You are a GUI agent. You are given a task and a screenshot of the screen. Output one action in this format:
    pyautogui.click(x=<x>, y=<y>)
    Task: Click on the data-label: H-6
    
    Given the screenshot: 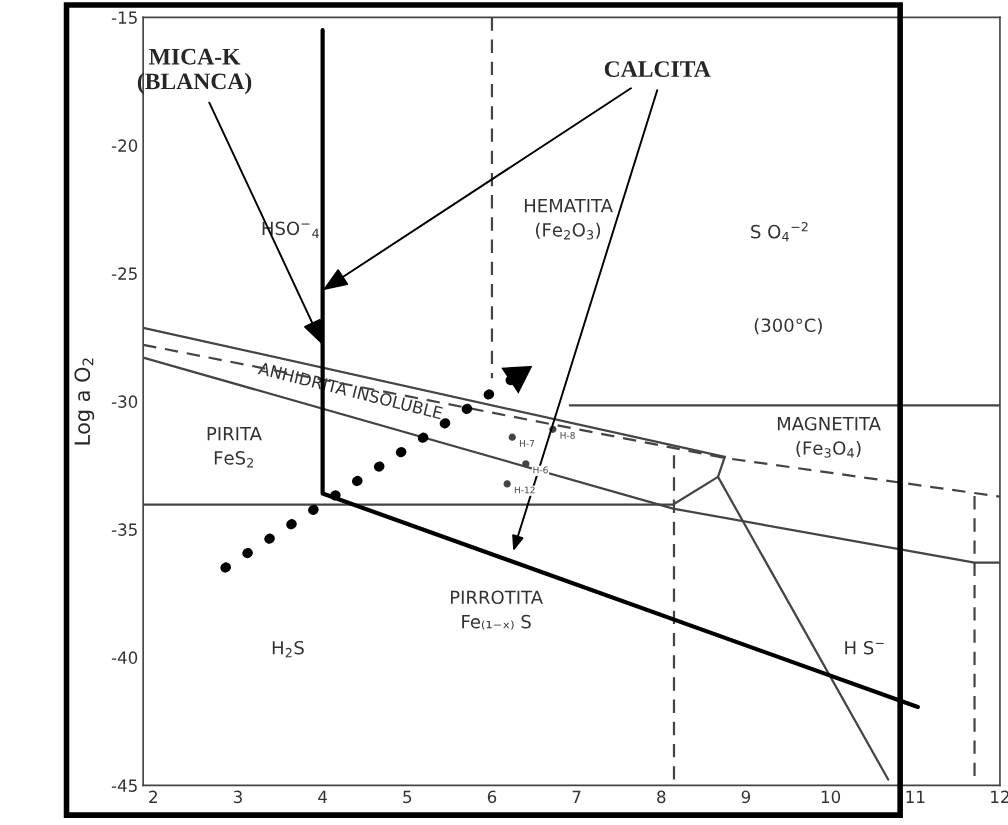 What is the action you would take?
    pyautogui.click(x=540, y=470)
    